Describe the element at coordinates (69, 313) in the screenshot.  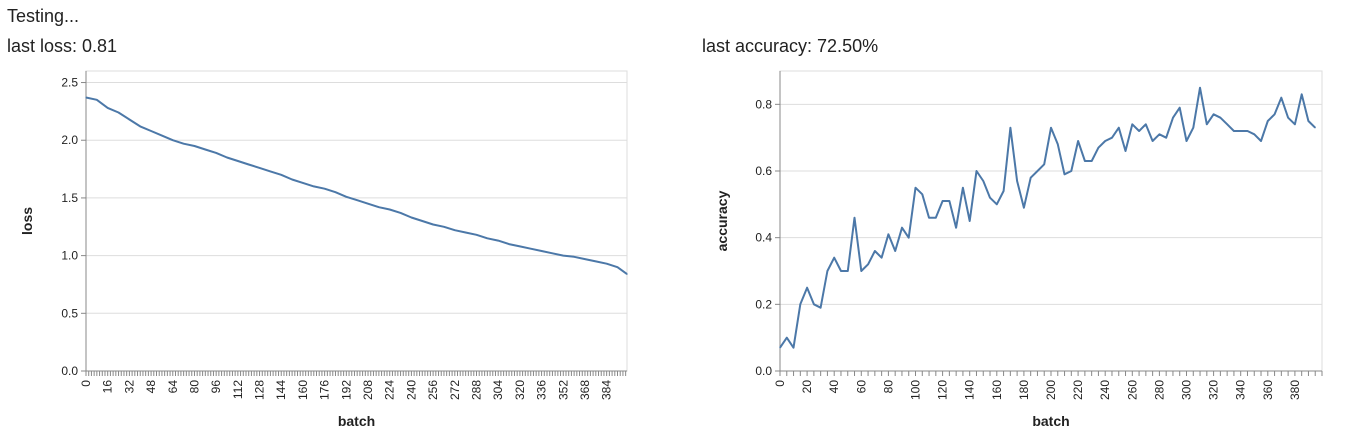
I see `loss-y-tick-label: 0.5` at that location.